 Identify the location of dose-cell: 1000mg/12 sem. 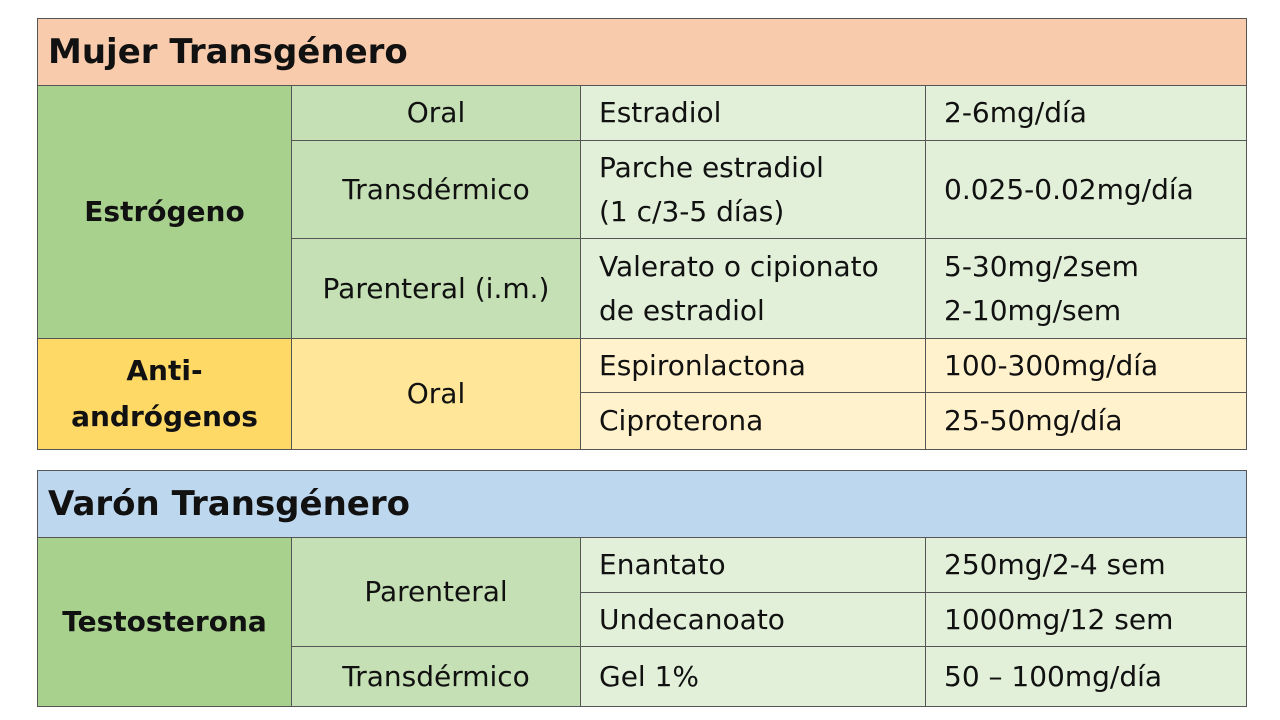
(1086, 619).